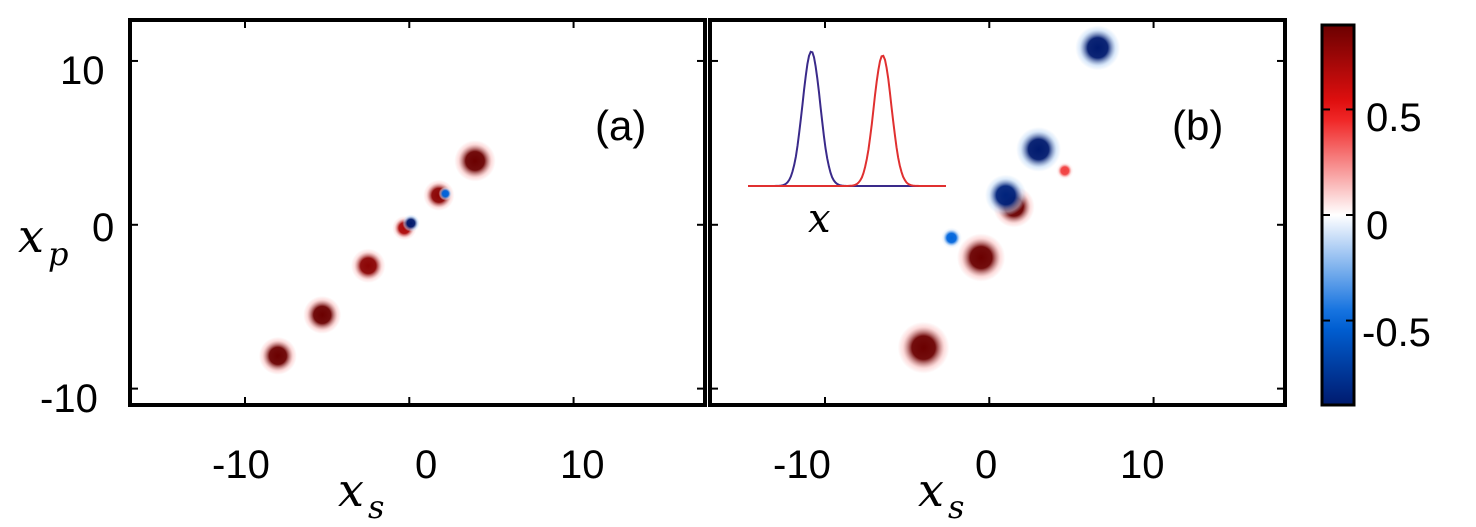  Describe the element at coordinates (408, 465) in the screenshot. I see `panel-a-x-tick-labels: -10 0 10` at that location.